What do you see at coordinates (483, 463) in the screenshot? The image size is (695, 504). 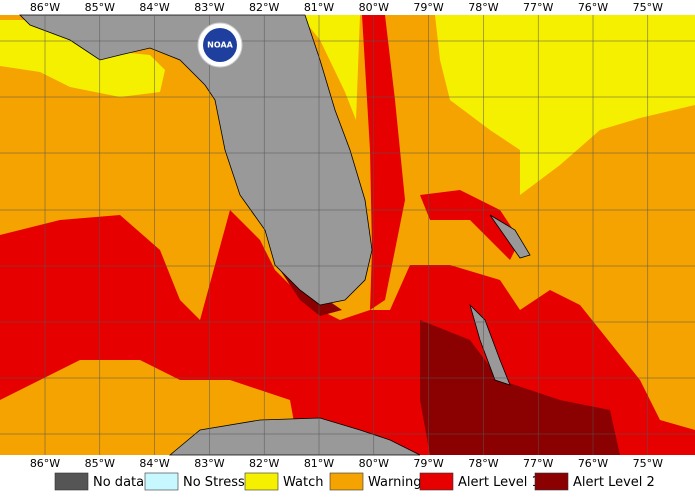 I see `bottom-longitude-label: 78°W` at bounding box center [483, 463].